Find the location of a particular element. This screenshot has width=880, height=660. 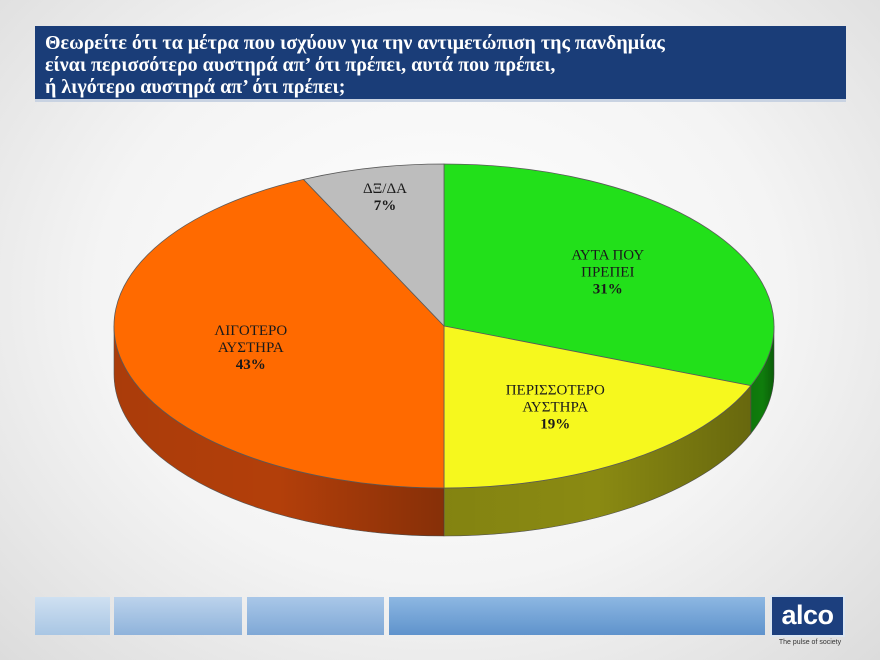

title-line-3: ή λιγότερο αυστηρά απ’ ότι πρέπει; is located at coordinates (195, 87).